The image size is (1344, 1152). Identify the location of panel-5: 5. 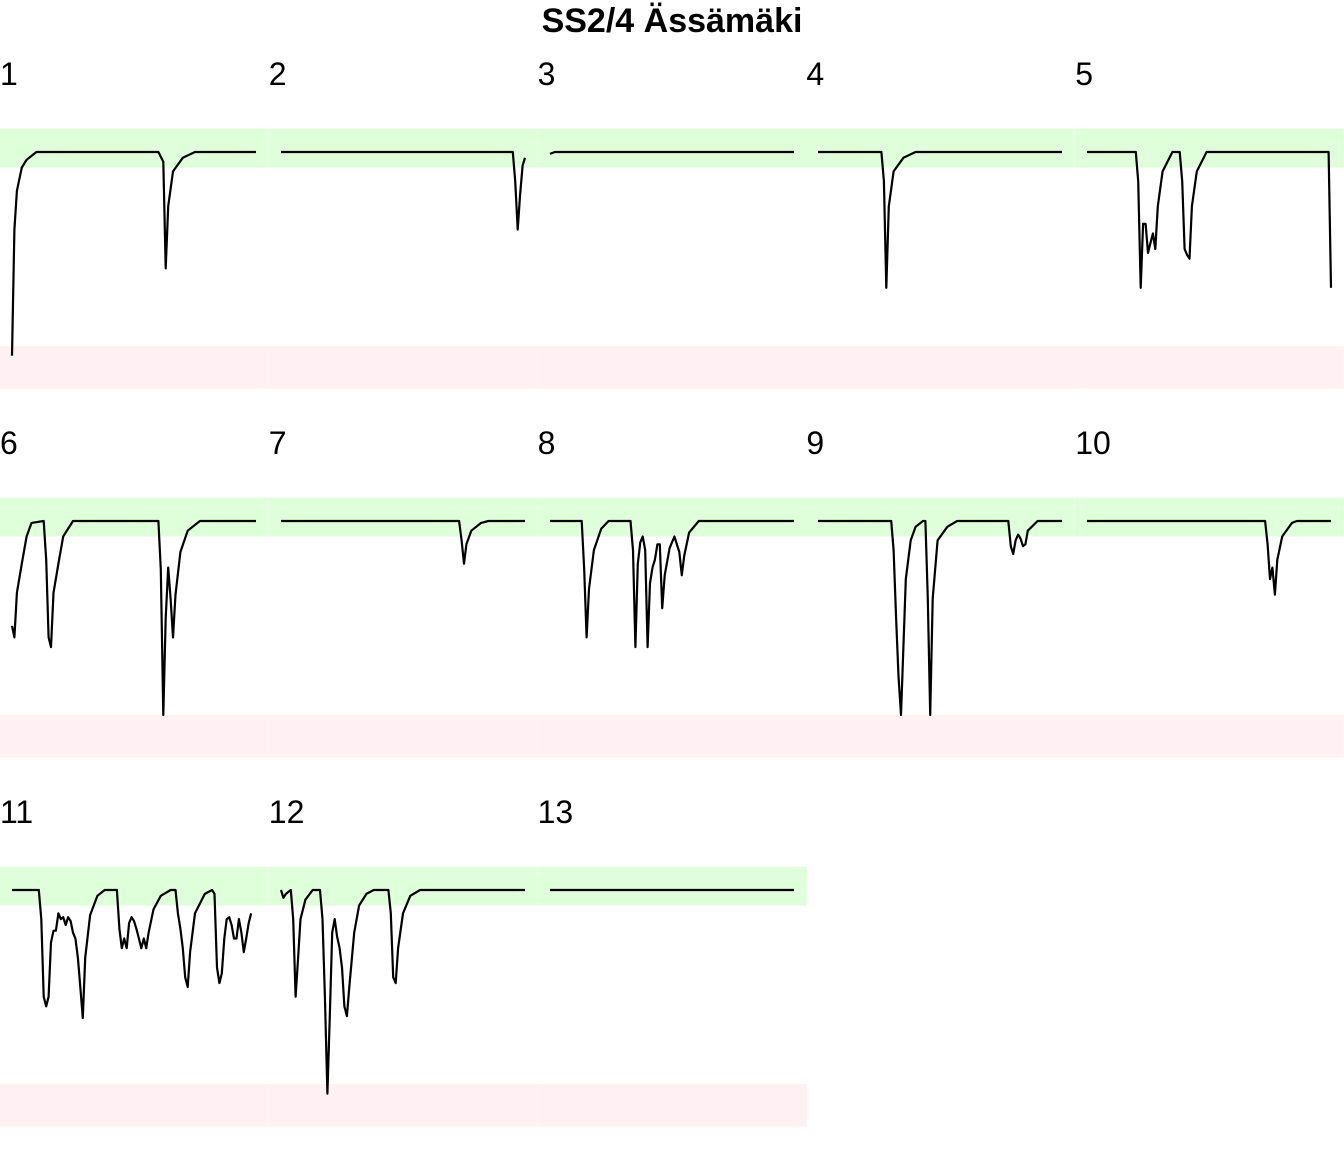
(1209, 228).